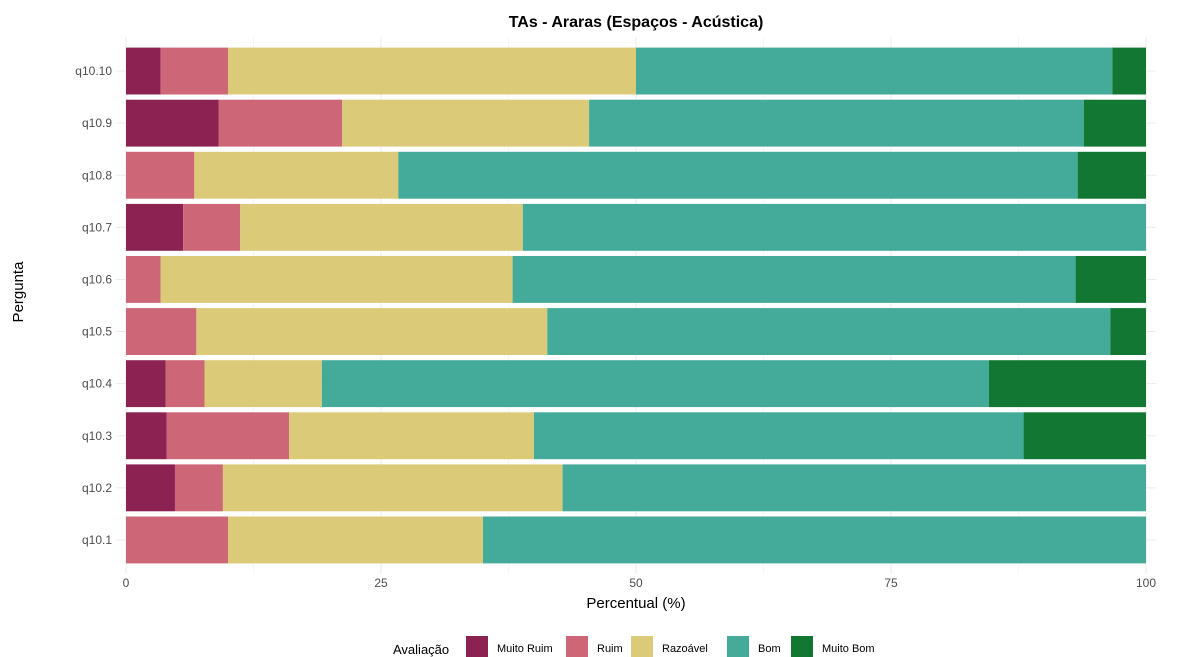  What do you see at coordinates (525, 649) in the screenshot?
I see `legend-label: Muito Ruim` at bounding box center [525, 649].